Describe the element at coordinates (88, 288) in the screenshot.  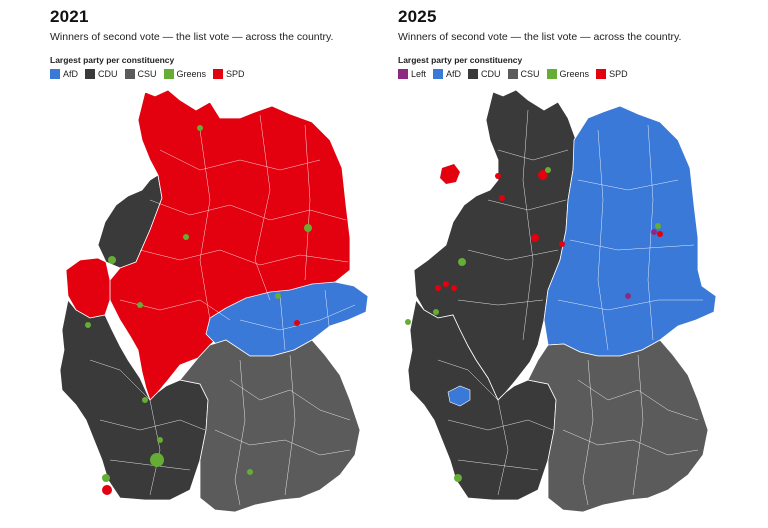
I see `region-spd-west` at that location.